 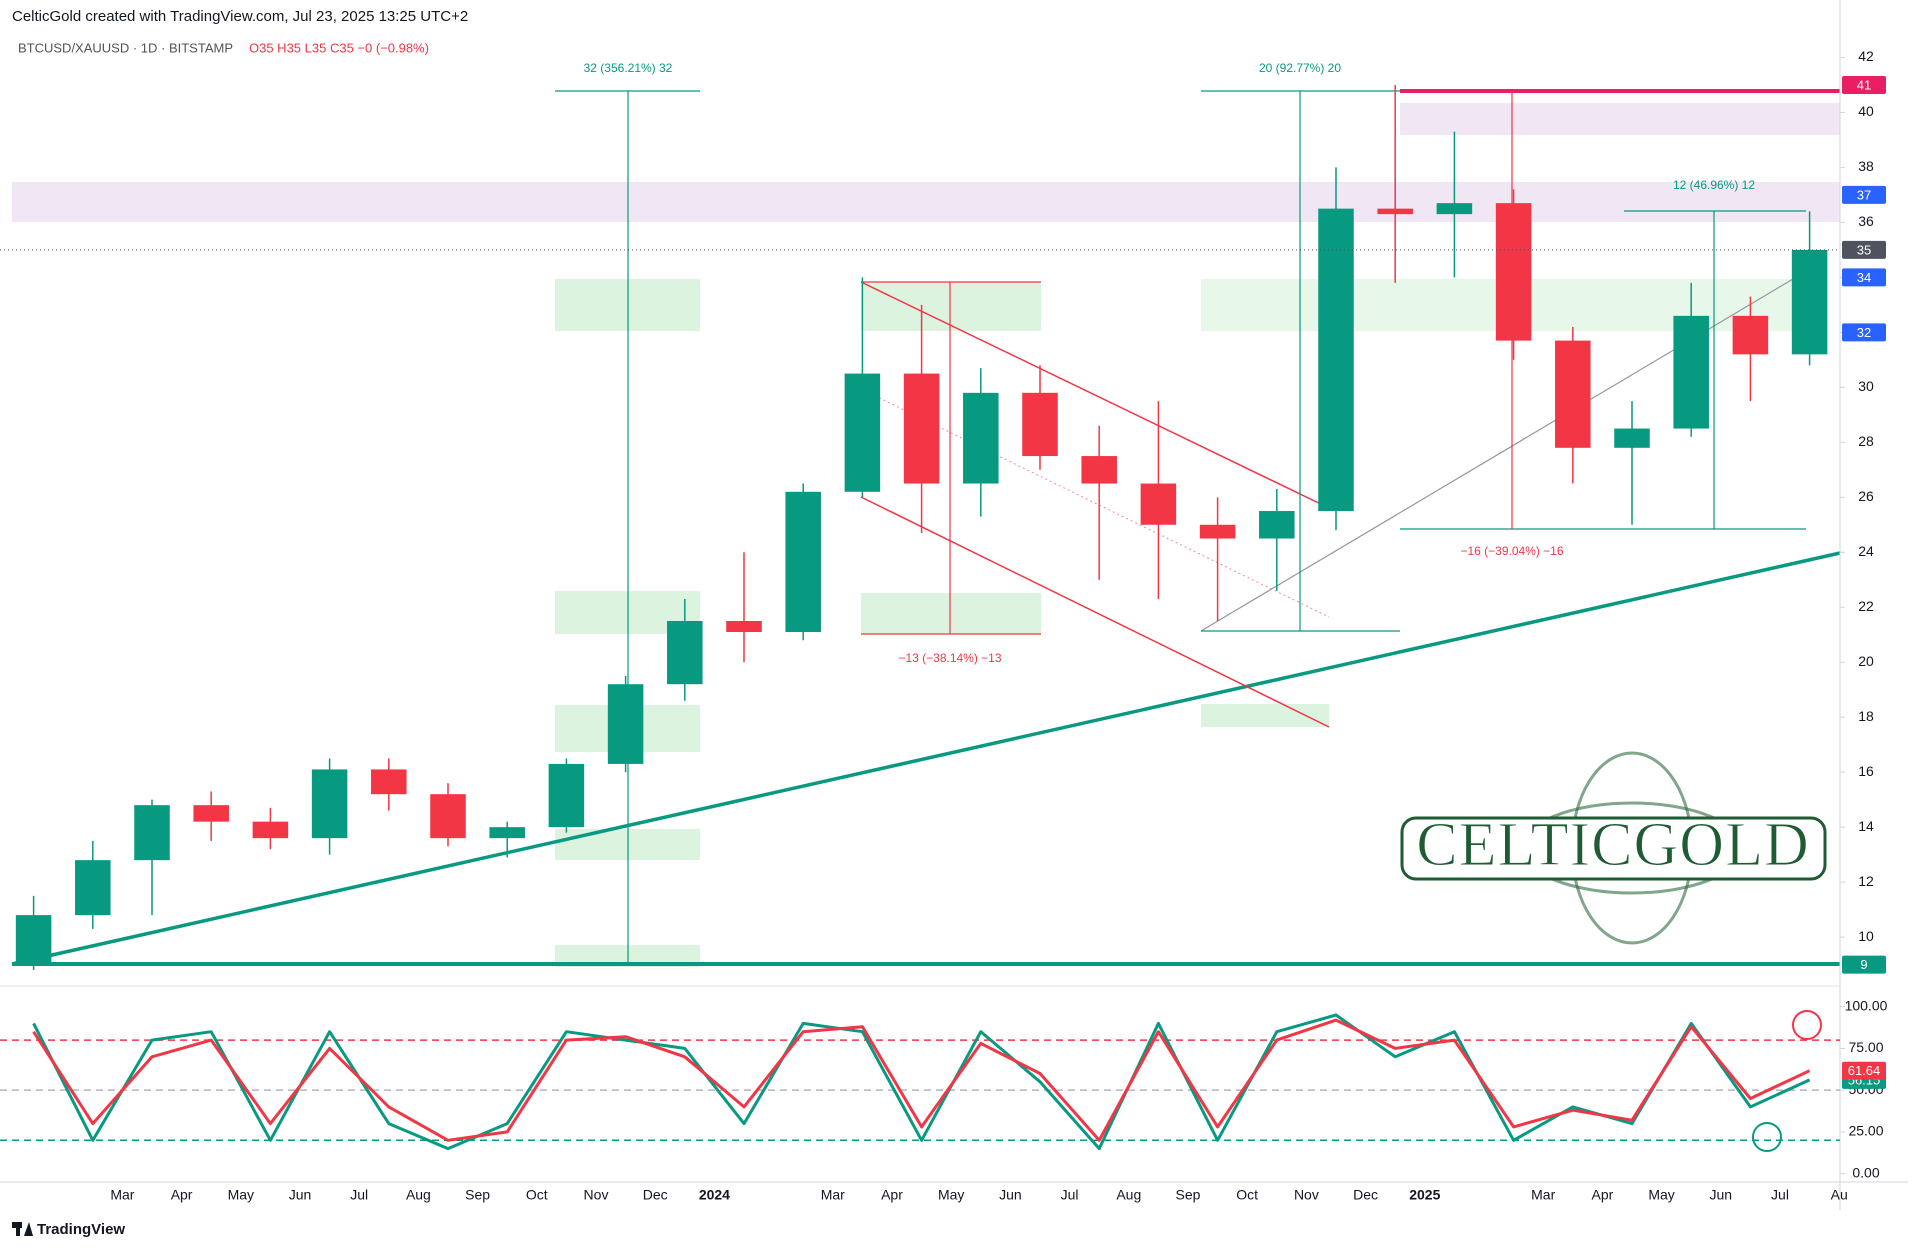 I want to click on oscillator-line, so click(x=921, y=1082).